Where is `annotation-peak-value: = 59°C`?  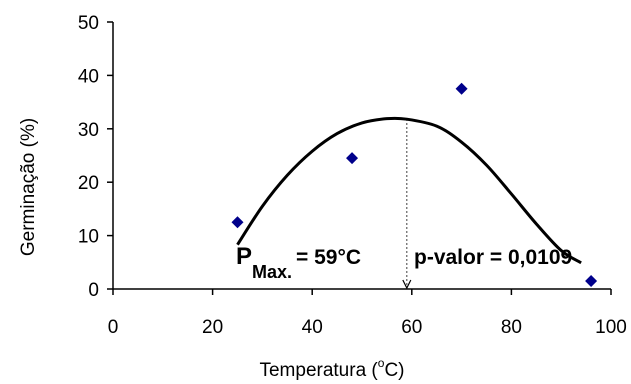 annotation-peak-value: = 59°C is located at coordinates (328, 257).